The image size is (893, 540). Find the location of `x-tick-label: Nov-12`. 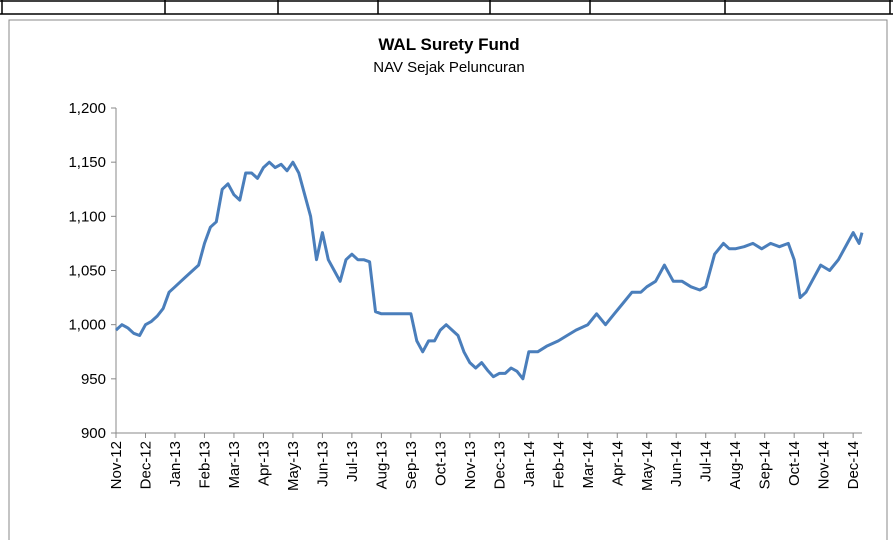

x-tick-label: Nov-12 is located at coordinates (116, 465).